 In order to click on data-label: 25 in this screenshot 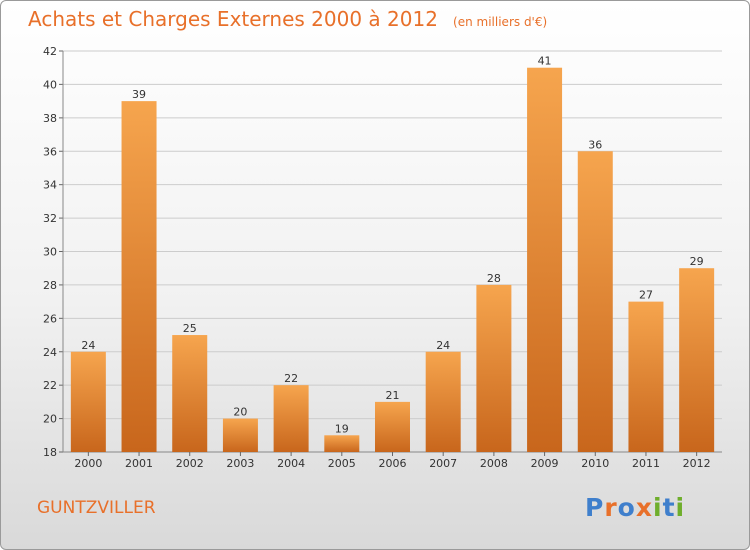, I will do `click(190, 328)`.